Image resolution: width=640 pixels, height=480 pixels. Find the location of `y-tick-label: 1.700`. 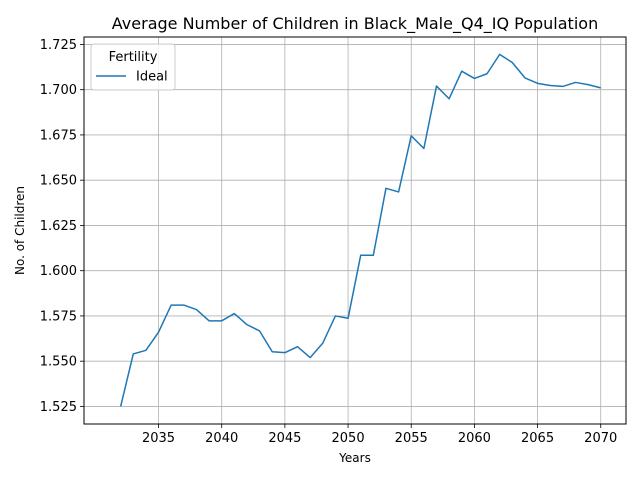

y-tick-label: 1.700 is located at coordinates (58, 90).